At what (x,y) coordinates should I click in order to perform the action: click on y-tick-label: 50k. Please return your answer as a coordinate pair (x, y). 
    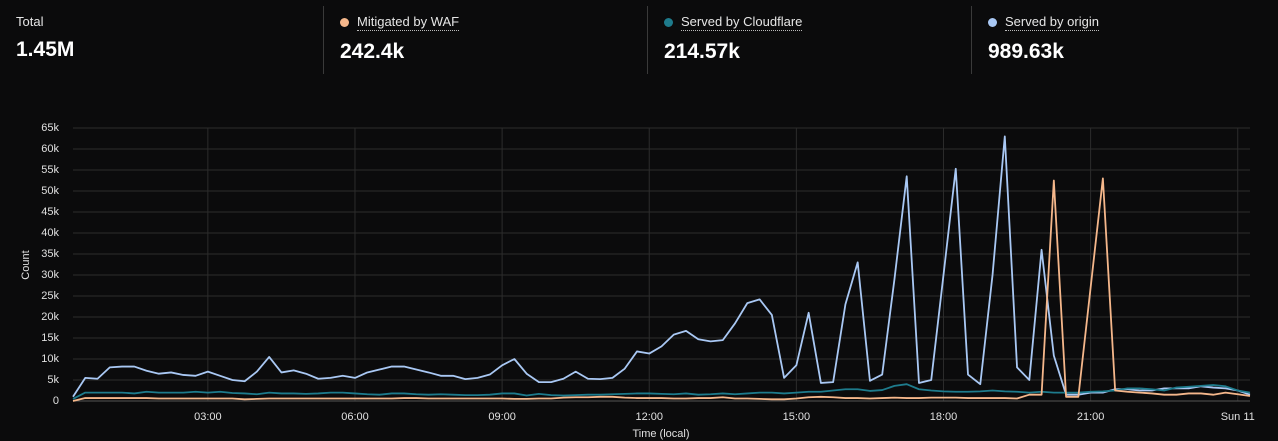
    Looking at the image, I should click on (50, 191).